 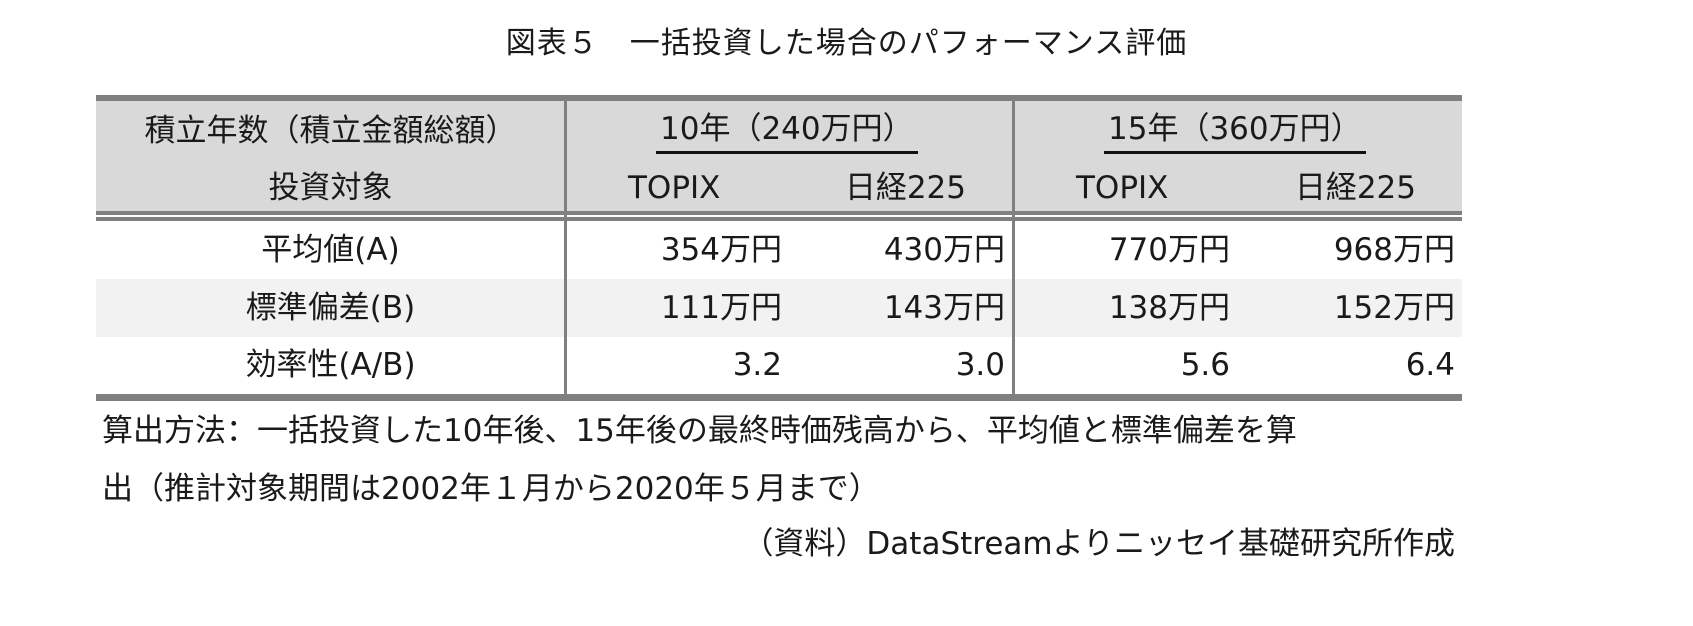 What do you see at coordinates (1169, 308) in the screenshot?
I see `cell-value: 138万円` at bounding box center [1169, 308].